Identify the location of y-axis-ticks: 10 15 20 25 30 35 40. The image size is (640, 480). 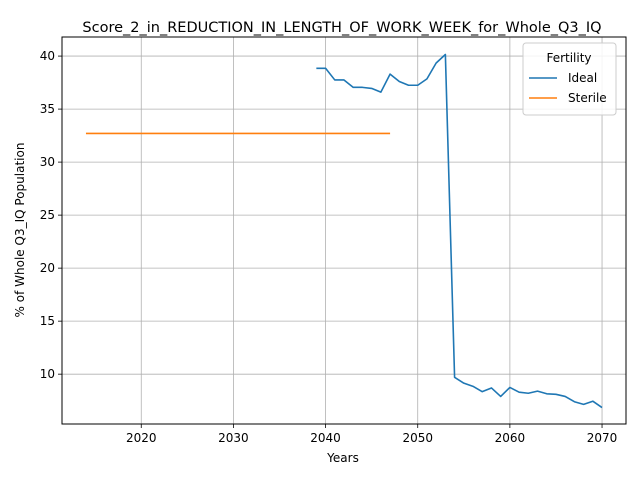
(51, 215).